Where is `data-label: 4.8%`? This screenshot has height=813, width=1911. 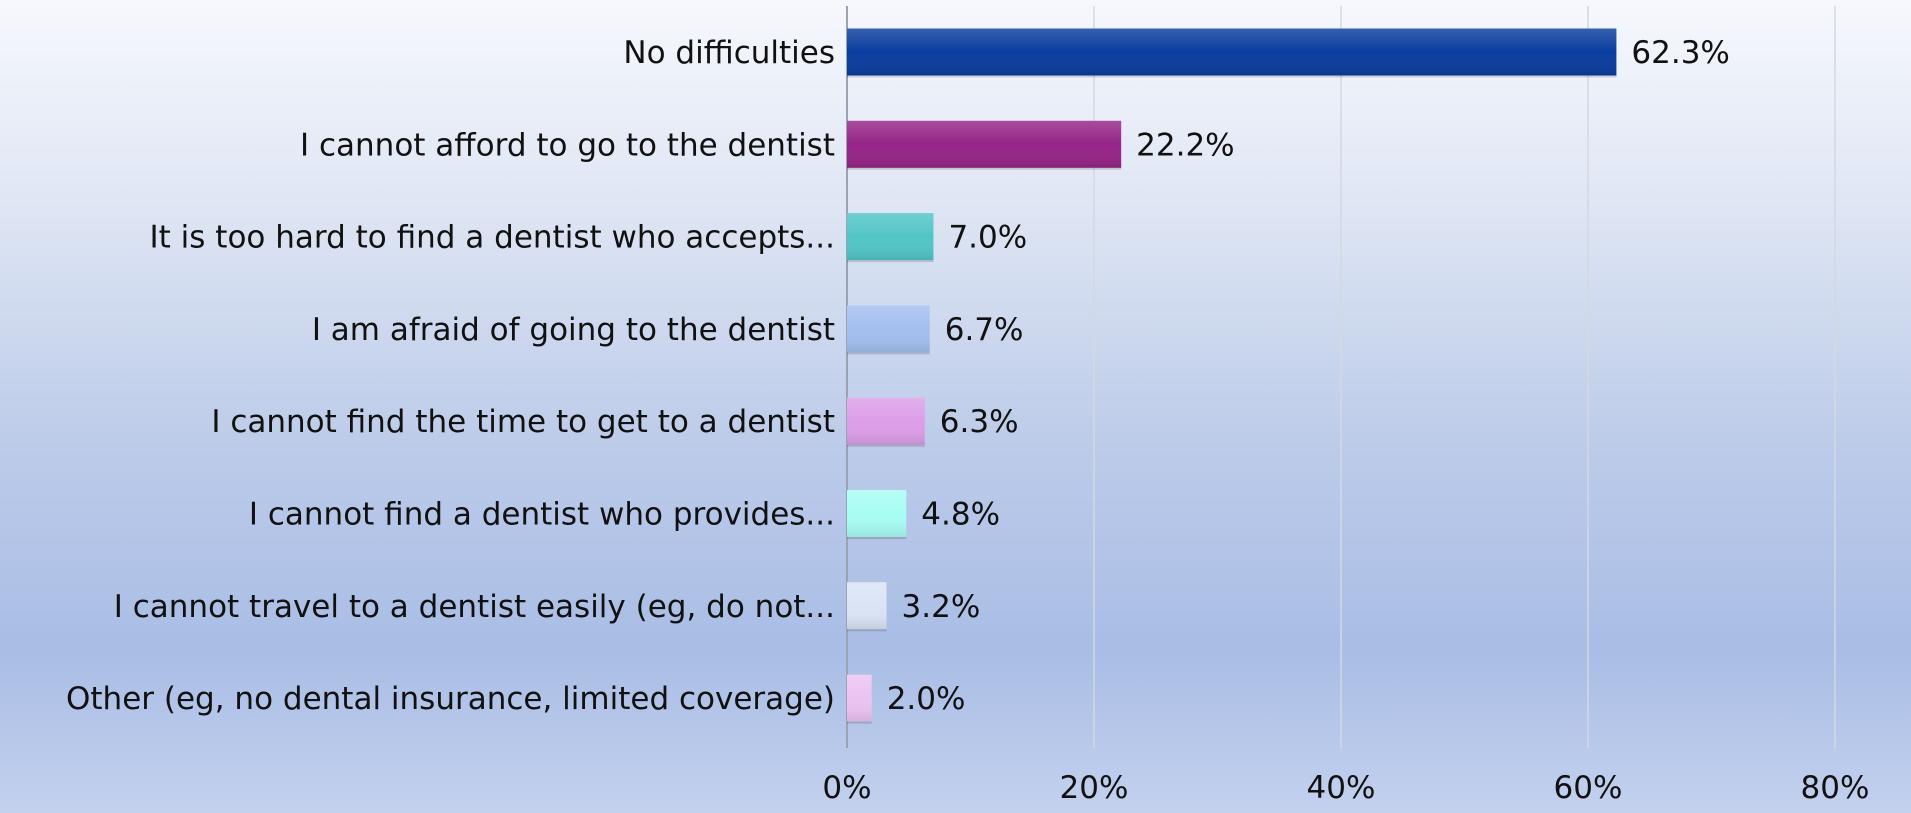 data-label: 4.8% is located at coordinates (960, 515).